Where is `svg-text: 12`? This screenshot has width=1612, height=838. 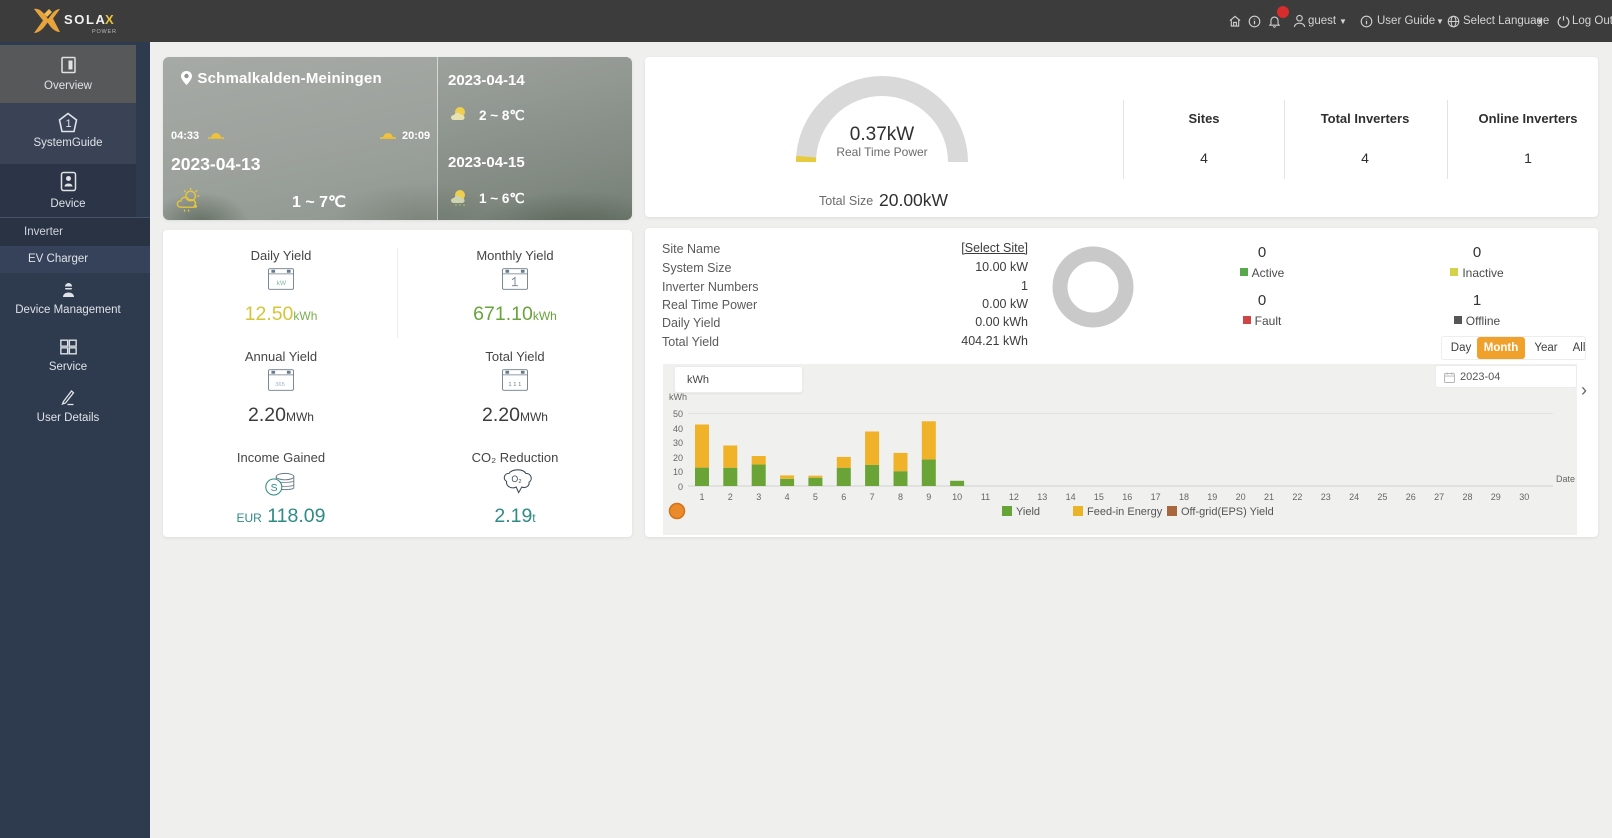 svg-text: 12 is located at coordinates (1014, 497).